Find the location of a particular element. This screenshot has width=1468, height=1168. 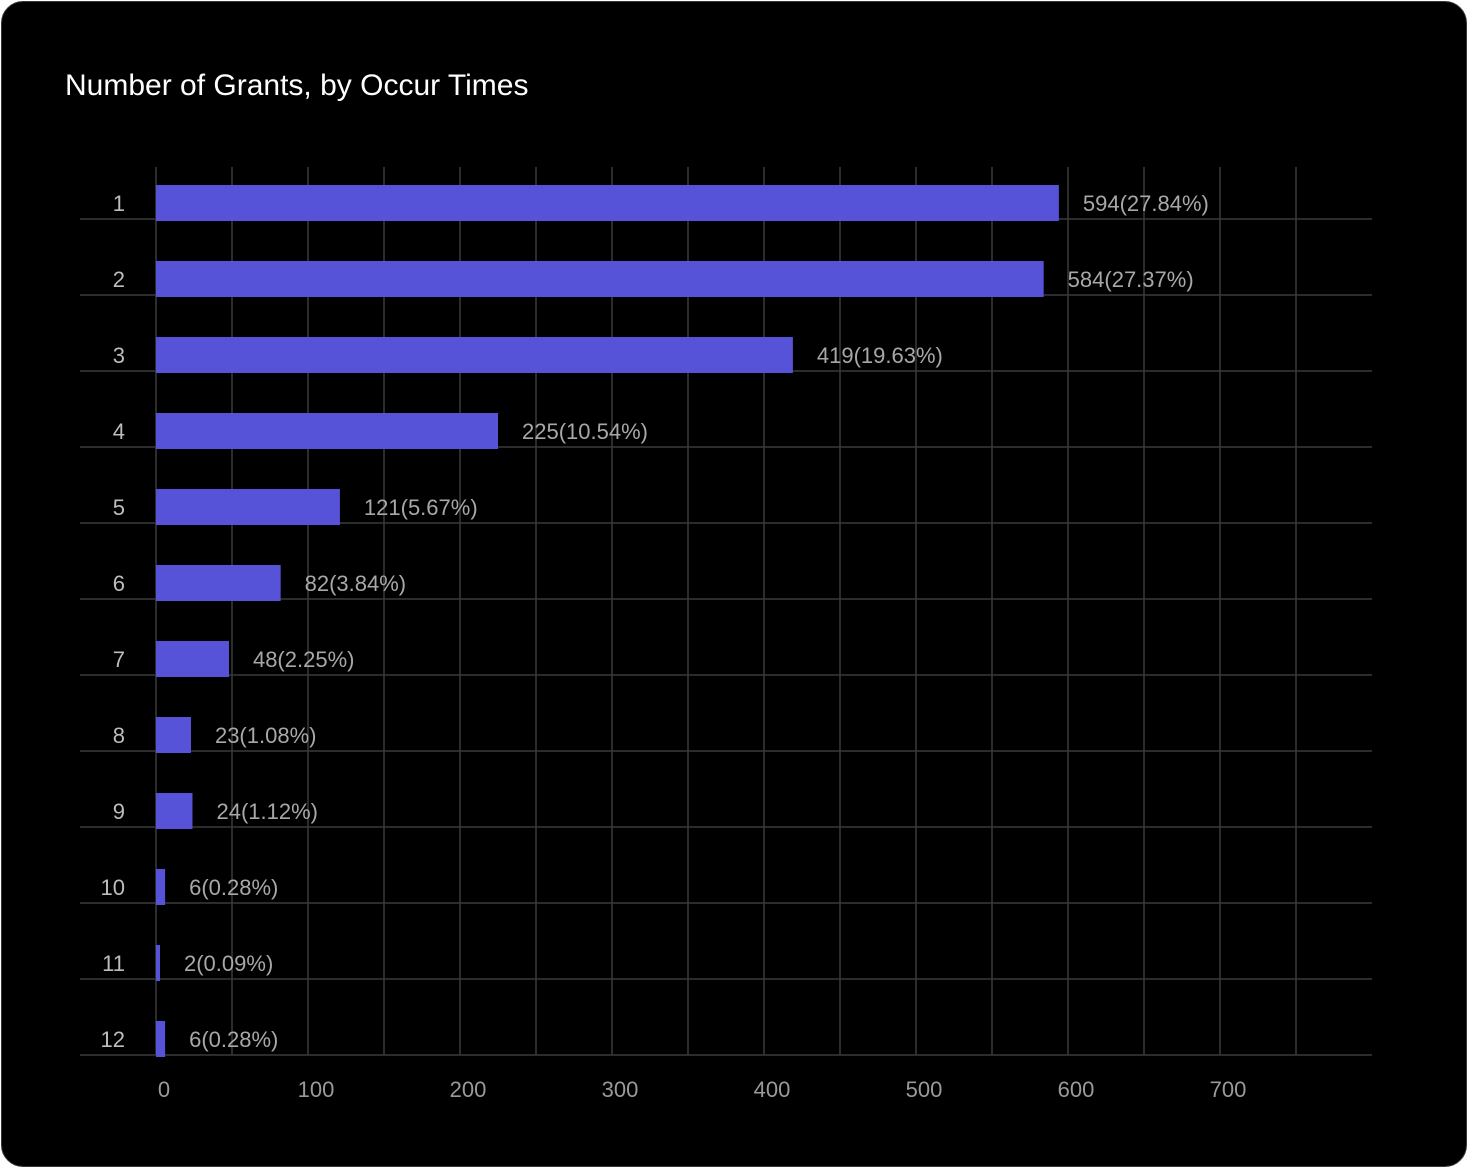

data-label: 82(3.84%) is located at coordinates (356, 583).